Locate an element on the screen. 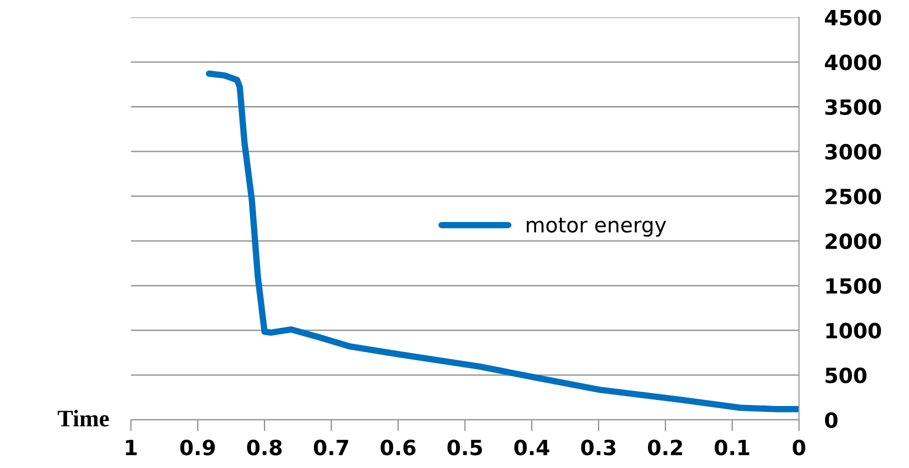 The image size is (909, 468). y-tick-label: 3500 is located at coordinates (853, 107).